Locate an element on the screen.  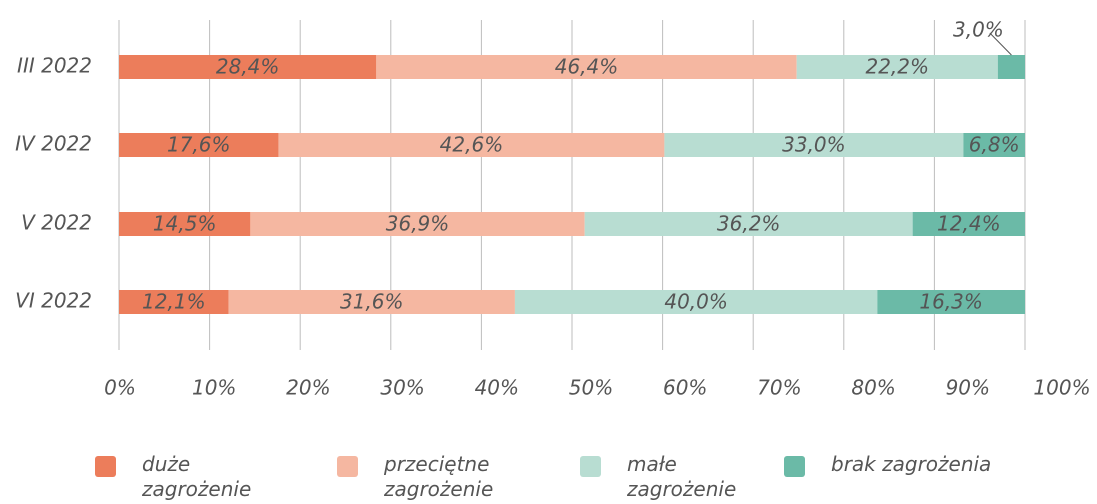
legend-item: małe zagrożenie is located at coordinates (666, 477).